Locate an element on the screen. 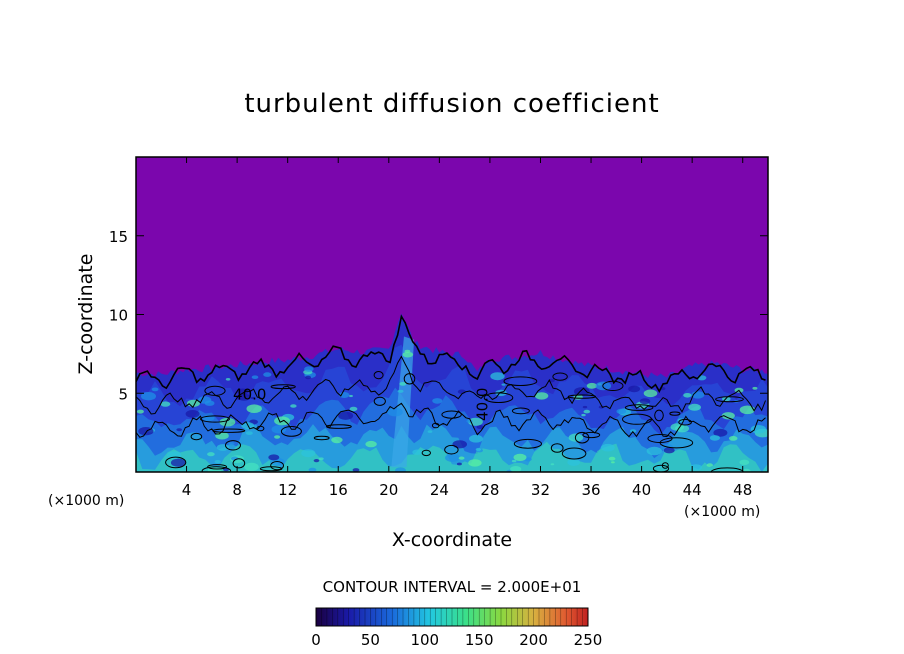 This screenshot has width=904, height=654. colorbar: 0 50 100 150 200 250 is located at coordinates (456, 628).